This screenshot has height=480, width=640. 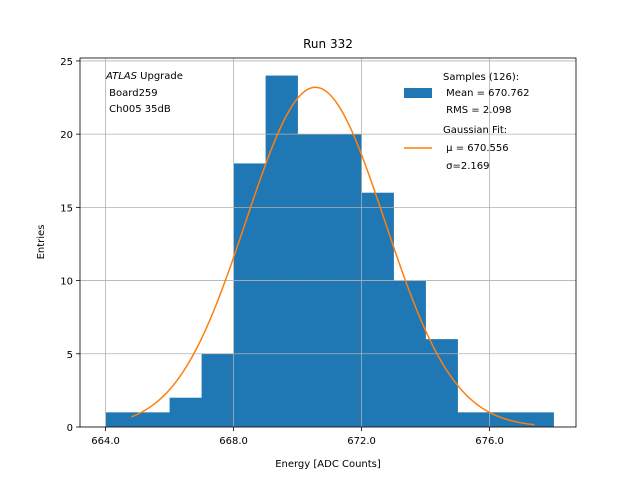 What do you see at coordinates (132, 93) in the screenshot?
I see `annotation-line-2: Board259` at bounding box center [132, 93].